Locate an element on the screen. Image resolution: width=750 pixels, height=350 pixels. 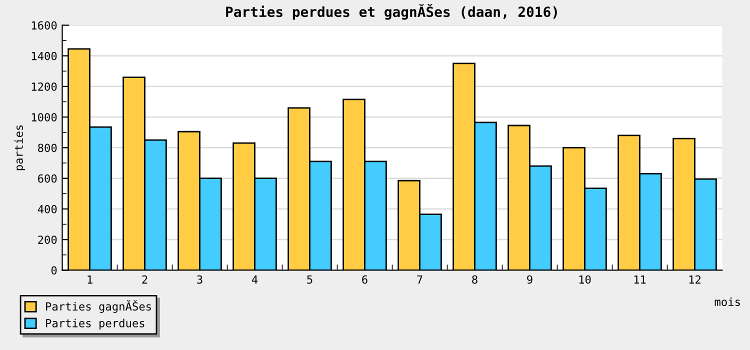
x-tick-label: 2 is located at coordinates (145, 279).